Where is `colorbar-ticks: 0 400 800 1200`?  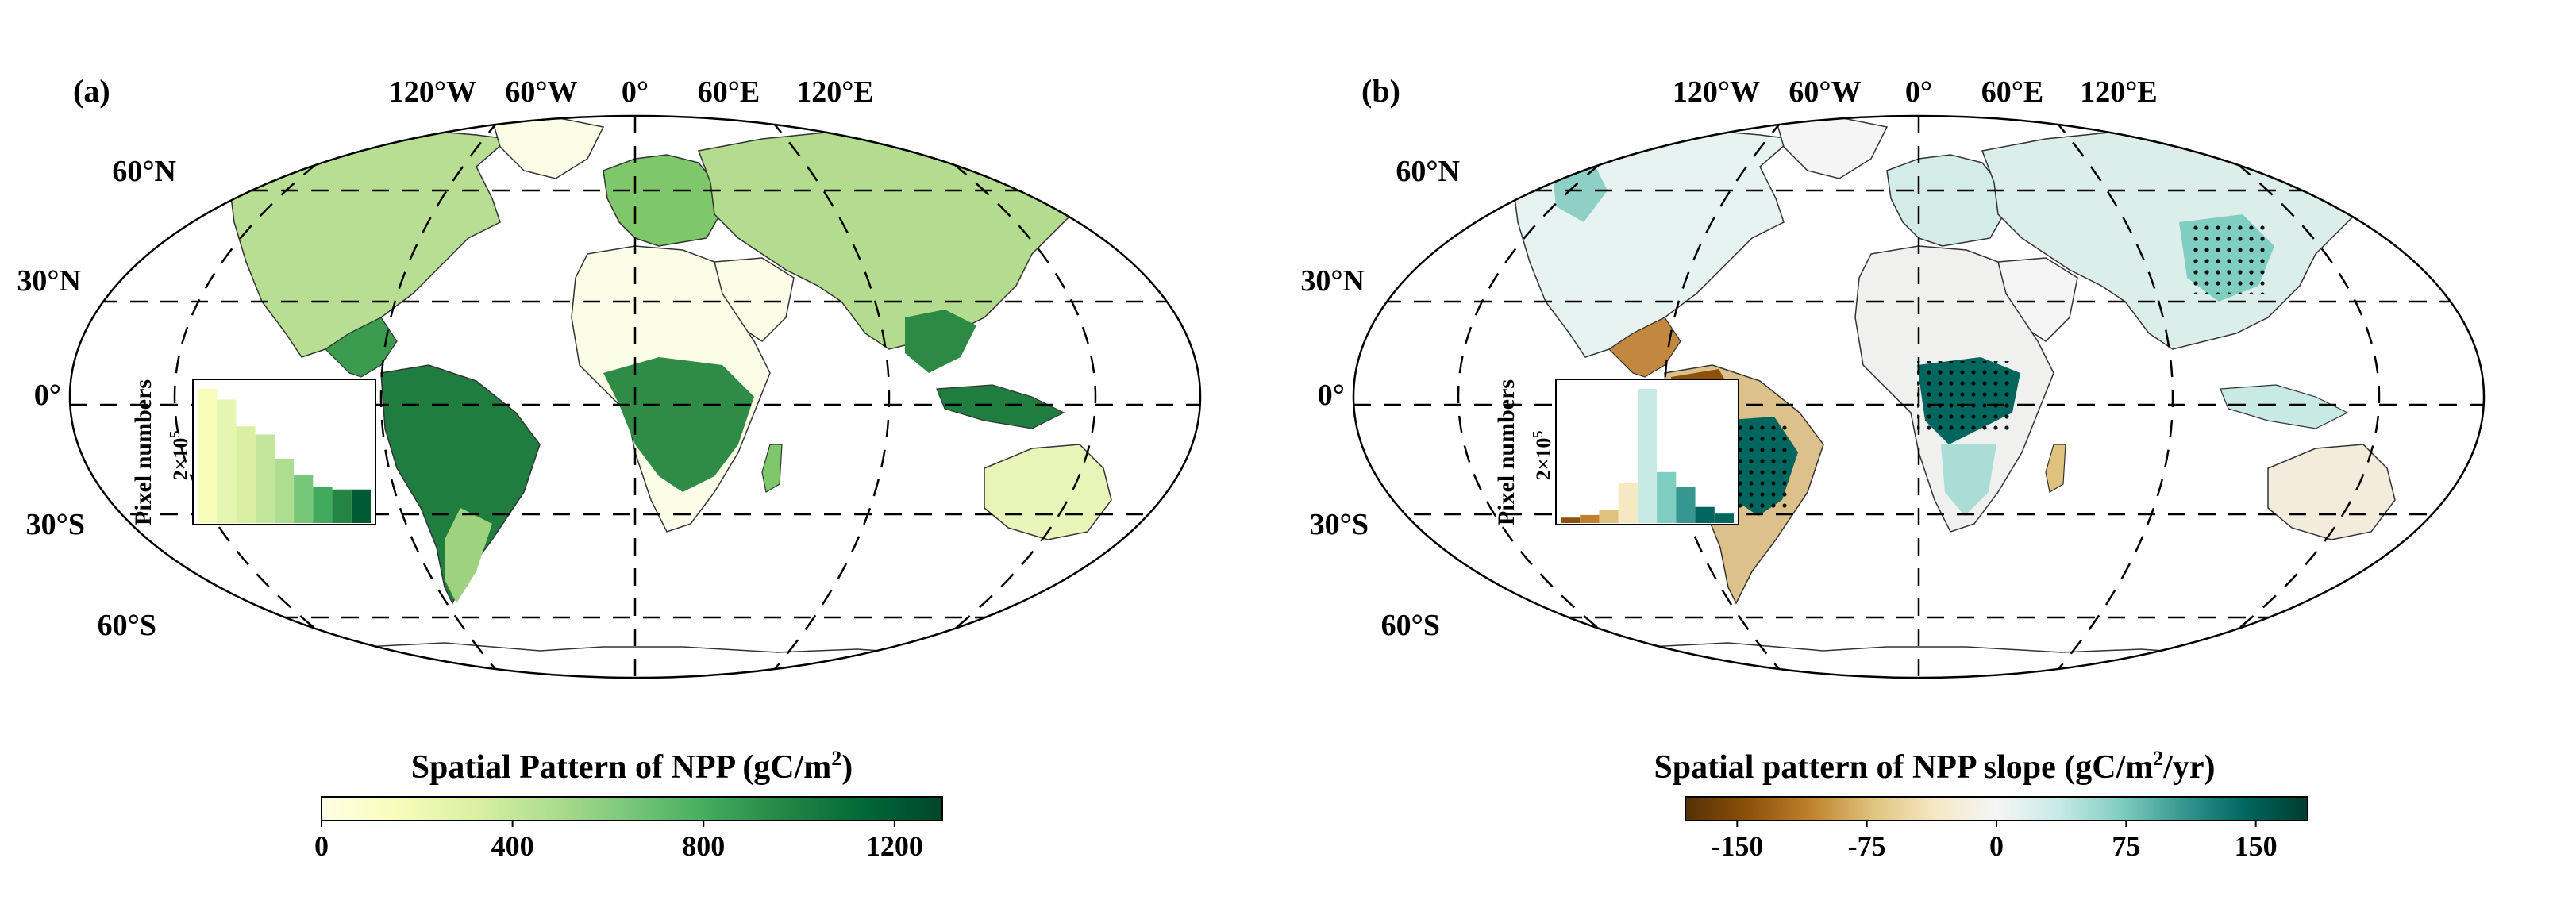
colorbar-ticks: 0 400 800 1200 is located at coordinates (618, 841).